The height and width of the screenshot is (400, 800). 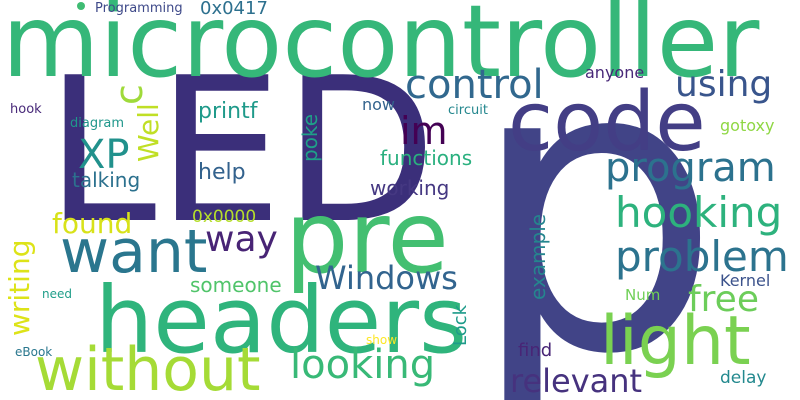 What do you see at coordinates (690, 168) in the screenshot?
I see `word-program: program` at bounding box center [690, 168].